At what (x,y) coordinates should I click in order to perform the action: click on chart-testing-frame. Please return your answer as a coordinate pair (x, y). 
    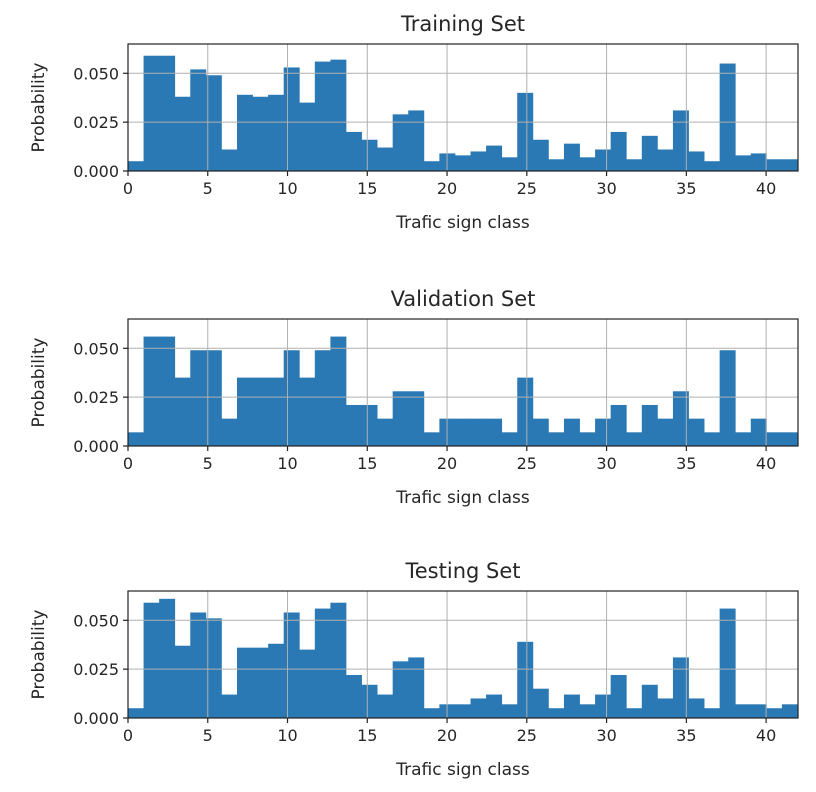
    Looking at the image, I should click on (463, 654).